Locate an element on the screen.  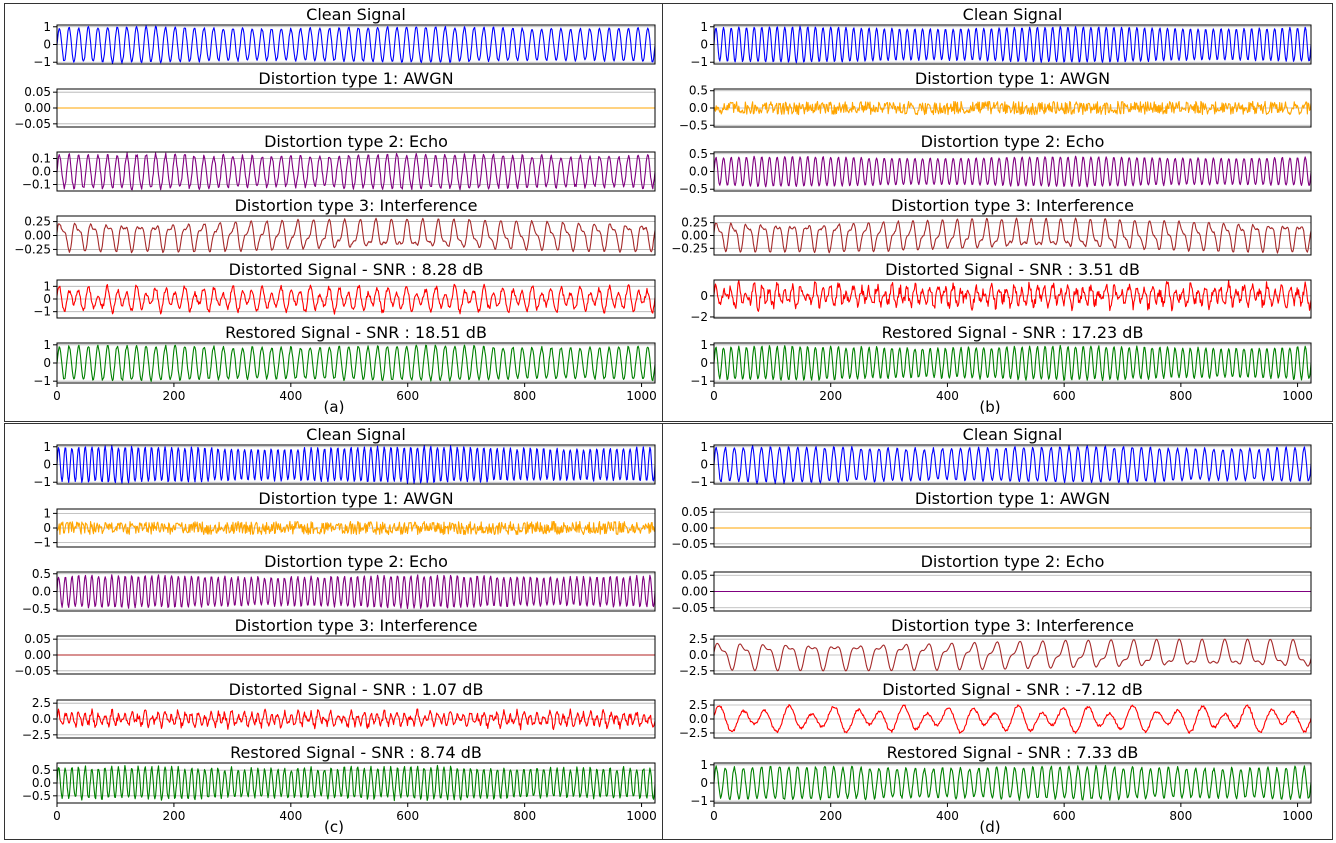
subplot: Distortion type 2: Echo −0.5 0.0 0.5 is located at coordinates (339, 584).